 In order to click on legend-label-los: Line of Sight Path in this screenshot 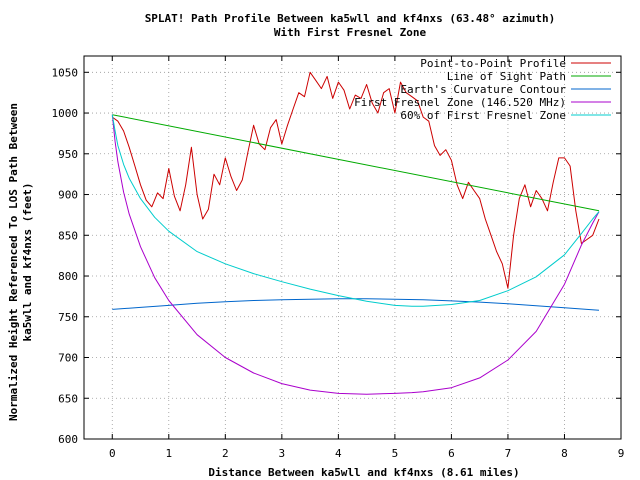, I will do `click(506, 76)`.